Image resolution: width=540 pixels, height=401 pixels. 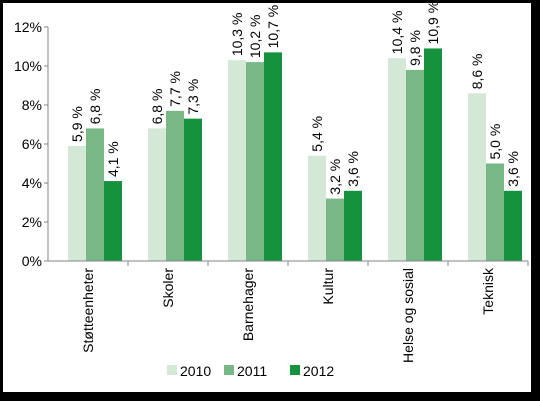 I want to click on value-label: 3,2 %, so click(x=335, y=177).